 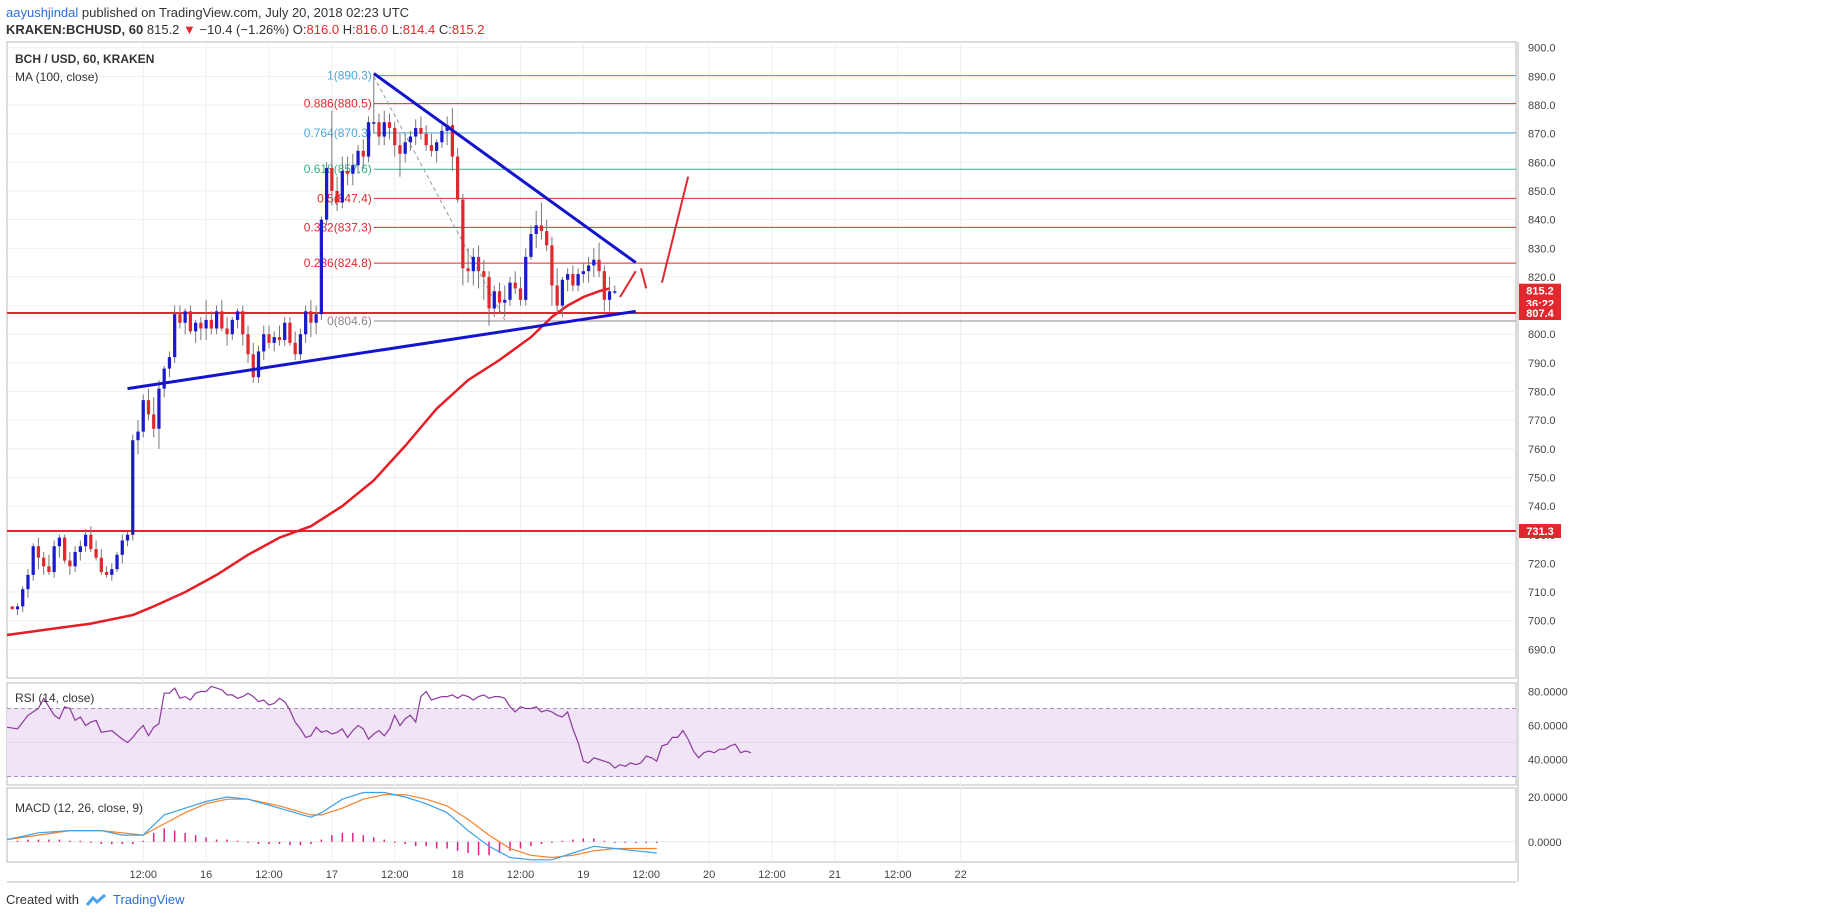 I want to click on x-tick-label: 20, so click(x=709, y=875).